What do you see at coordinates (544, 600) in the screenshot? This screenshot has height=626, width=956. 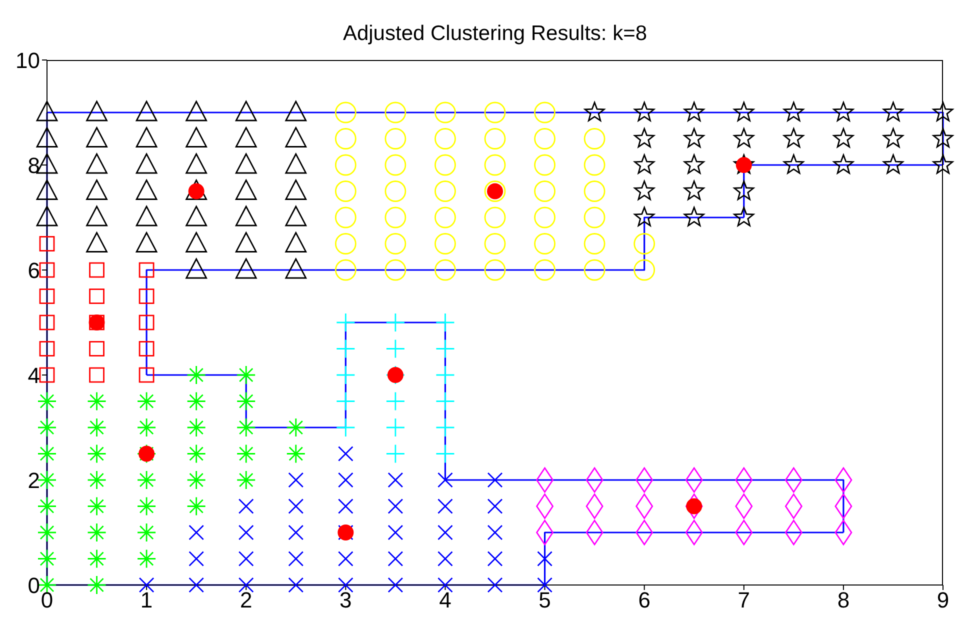 I see `x-tick-label: 5` at bounding box center [544, 600].